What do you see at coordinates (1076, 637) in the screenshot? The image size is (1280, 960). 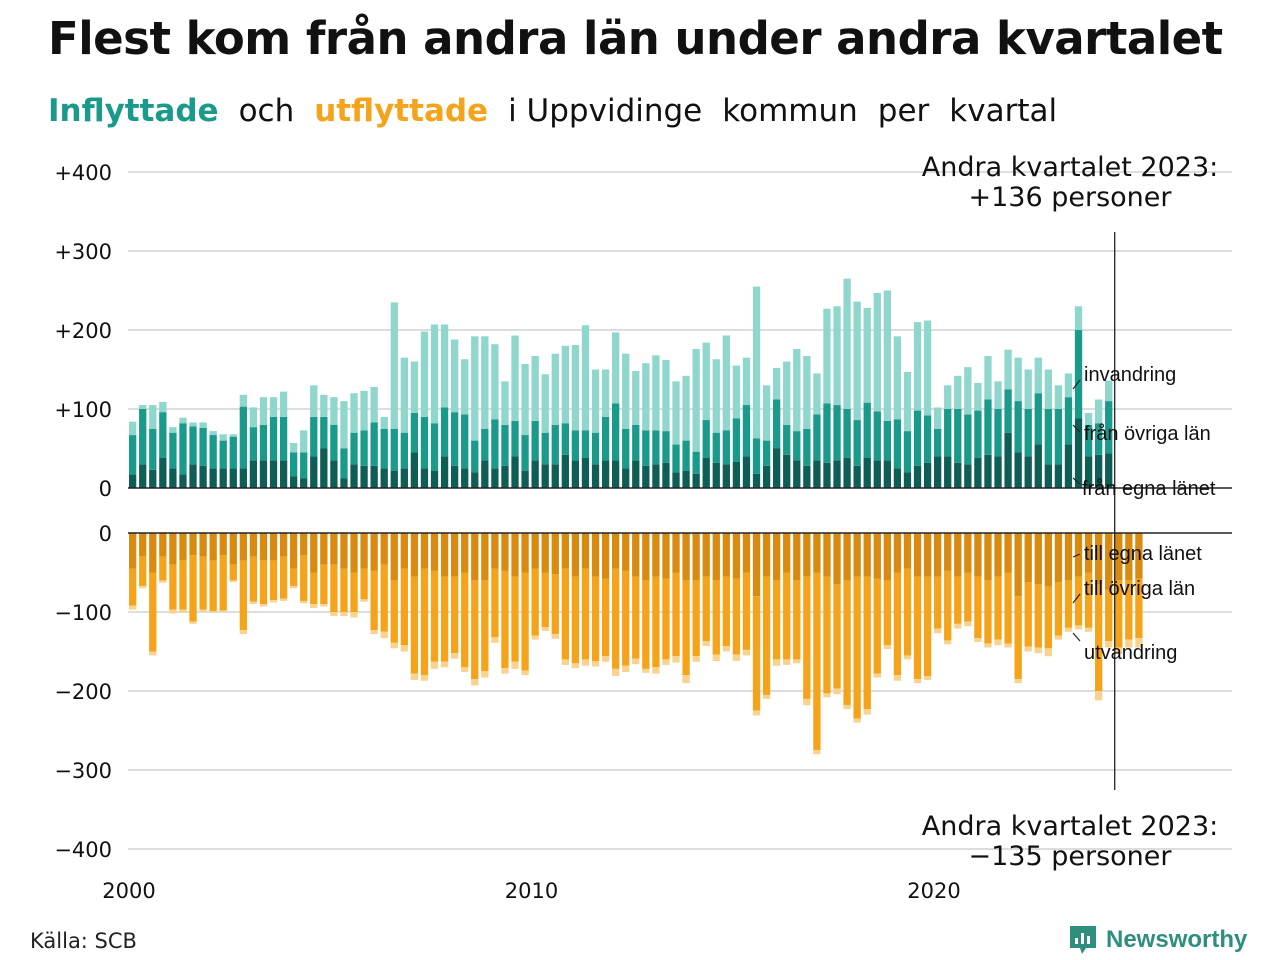 I see `series-label-utvandring-leader` at bounding box center [1076, 637].